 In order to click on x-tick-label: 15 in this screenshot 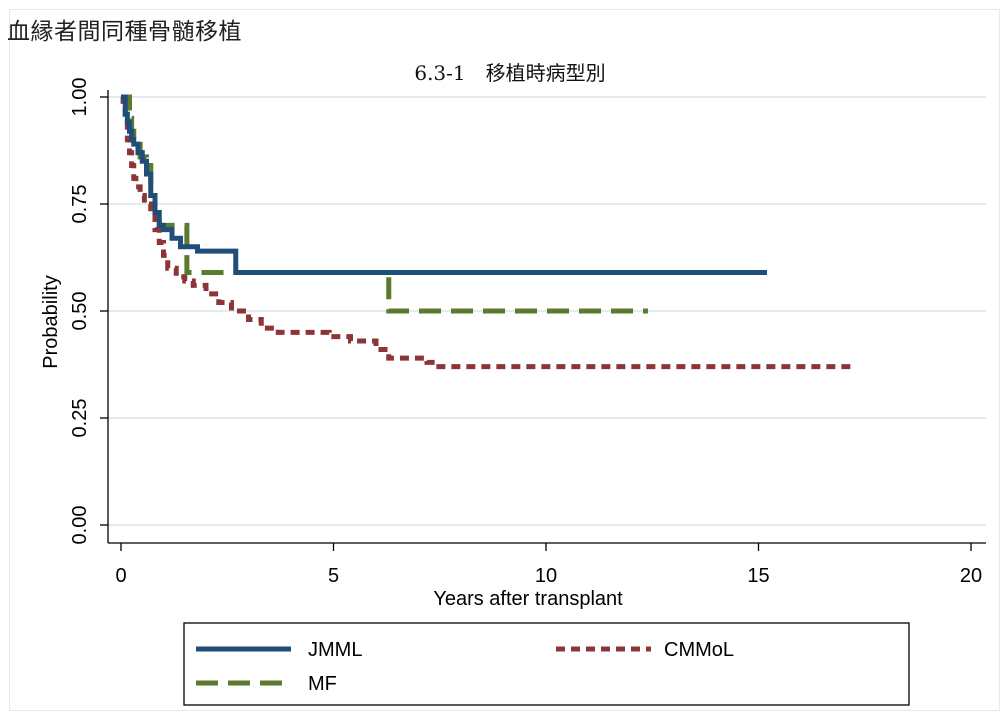, I will do `click(758, 576)`.